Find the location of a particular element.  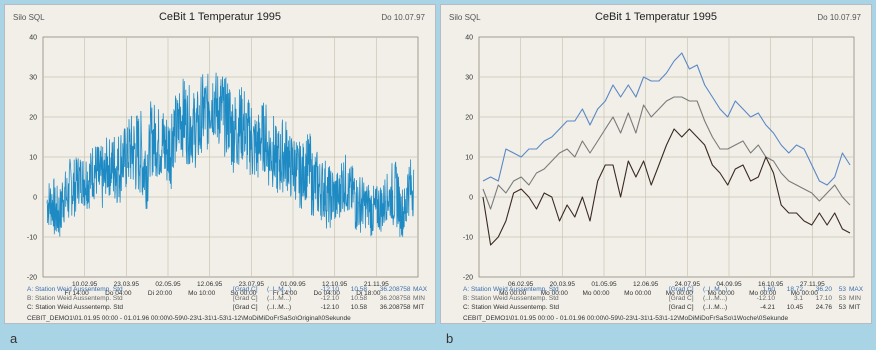

x-tick-date: 10.02.95 is located at coordinates (85, 284).